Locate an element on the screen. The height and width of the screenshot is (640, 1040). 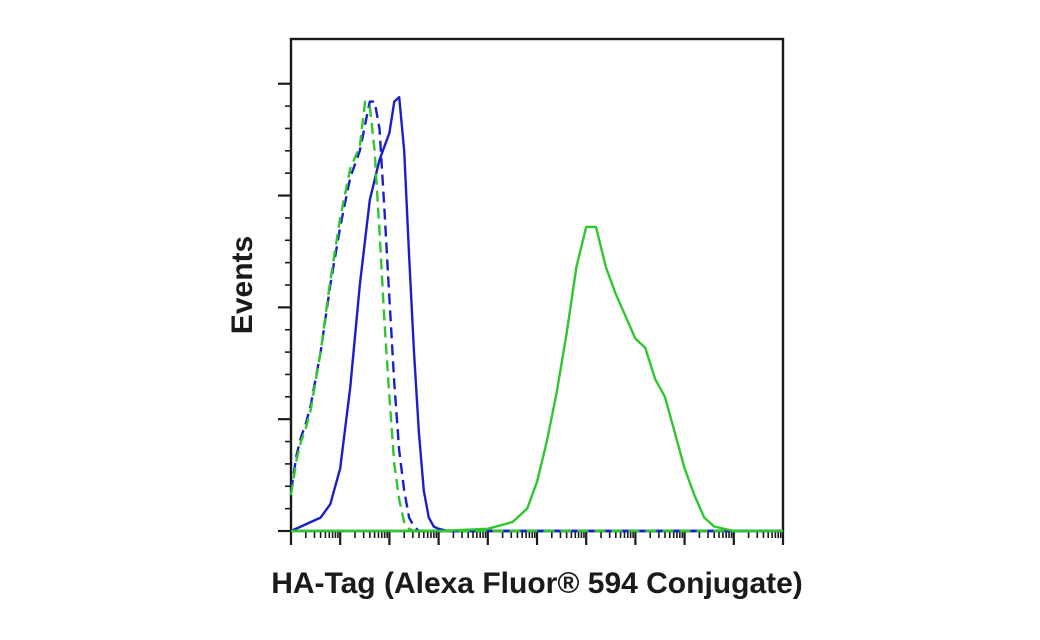
y-axis-ticks is located at coordinates (284, 307).